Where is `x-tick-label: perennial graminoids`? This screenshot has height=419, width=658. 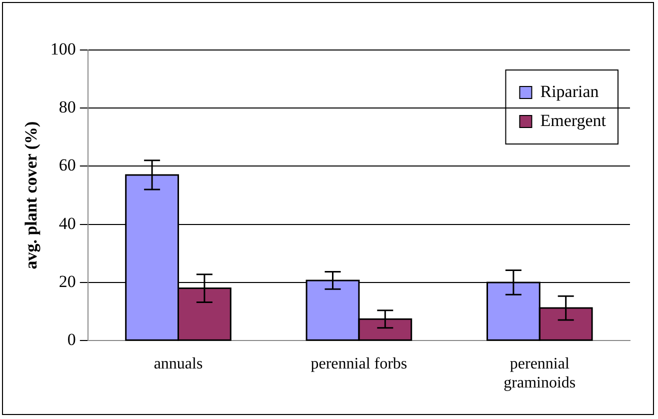
x-tick-label: perennial graminoids is located at coordinates (540, 373).